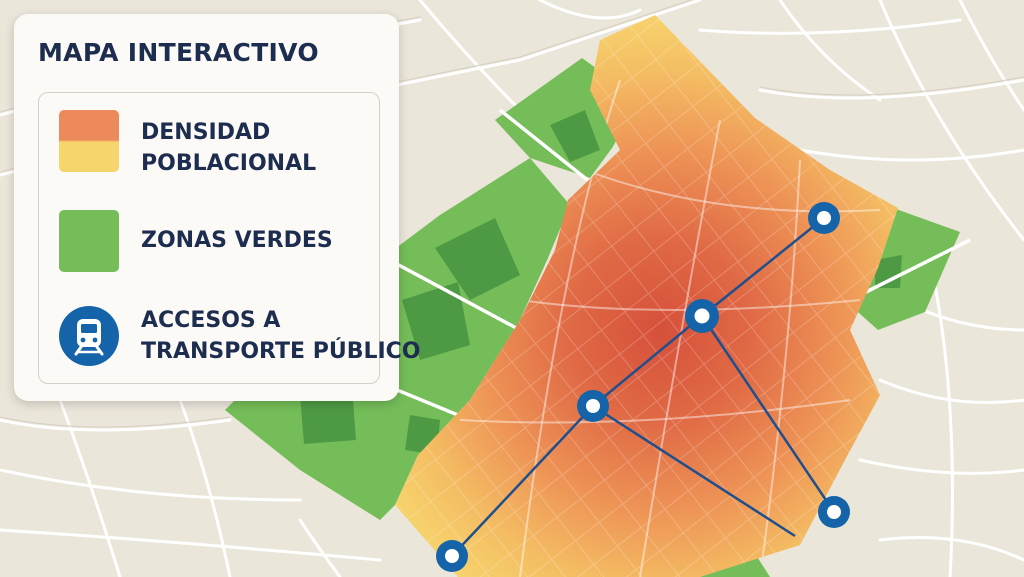 The width and height of the screenshot is (1024, 577). Describe the element at coordinates (228, 148) in the screenshot. I see `legend-item-density: DENSIDAD POBLACIONAL` at that location.